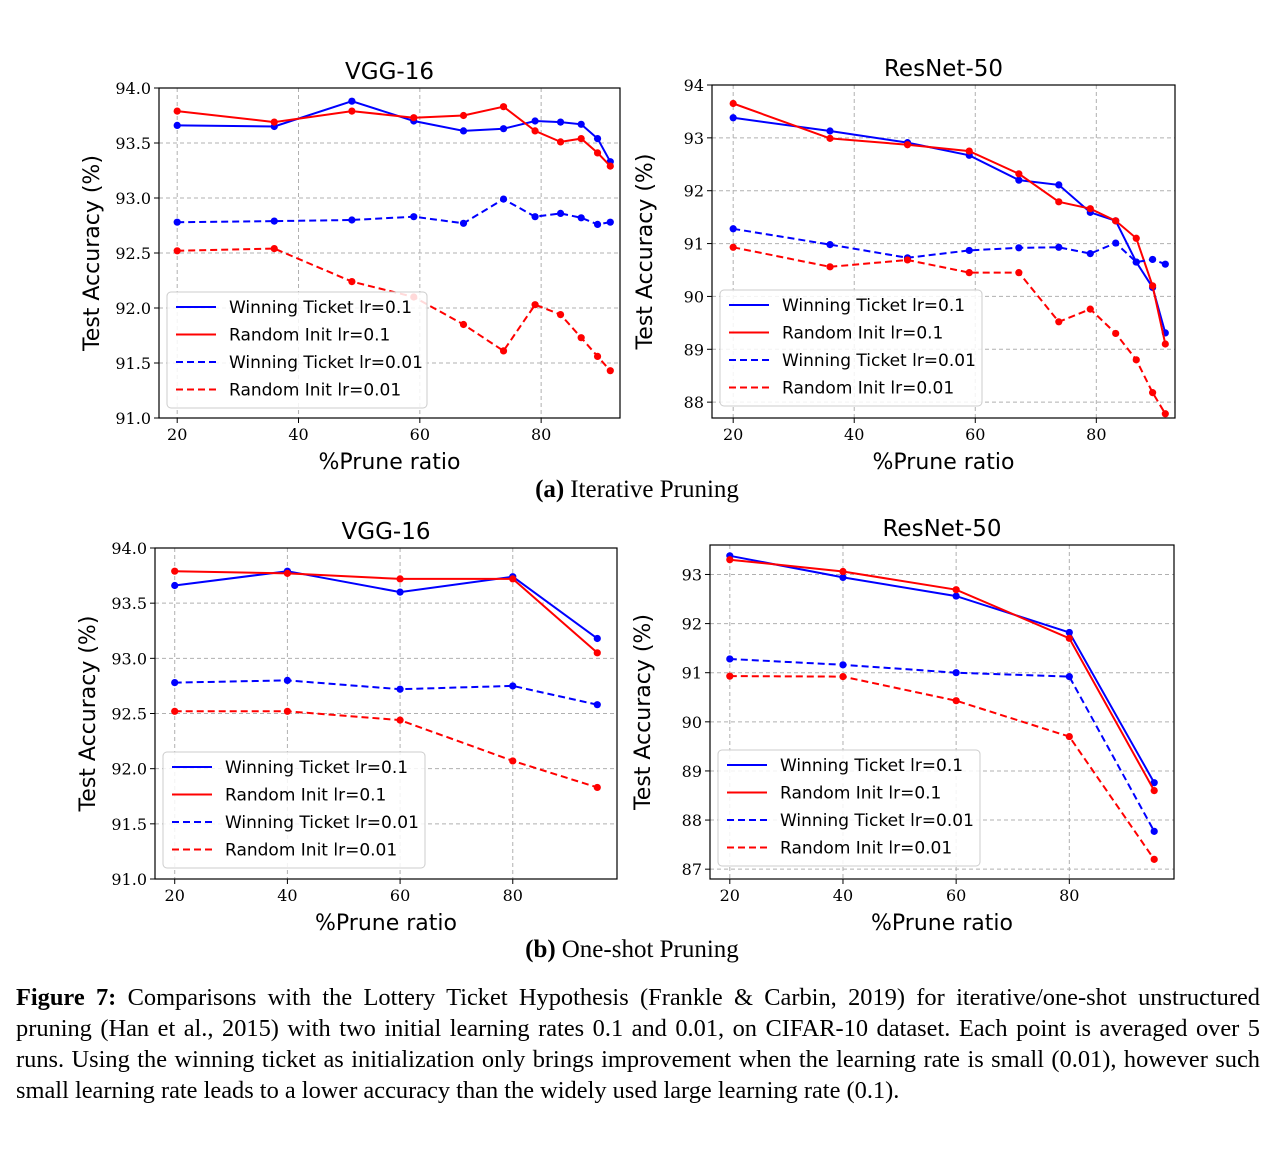 The image size is (1280, 1151). I want to click on chart-1-xtick-label: 20, so click(177, 434).